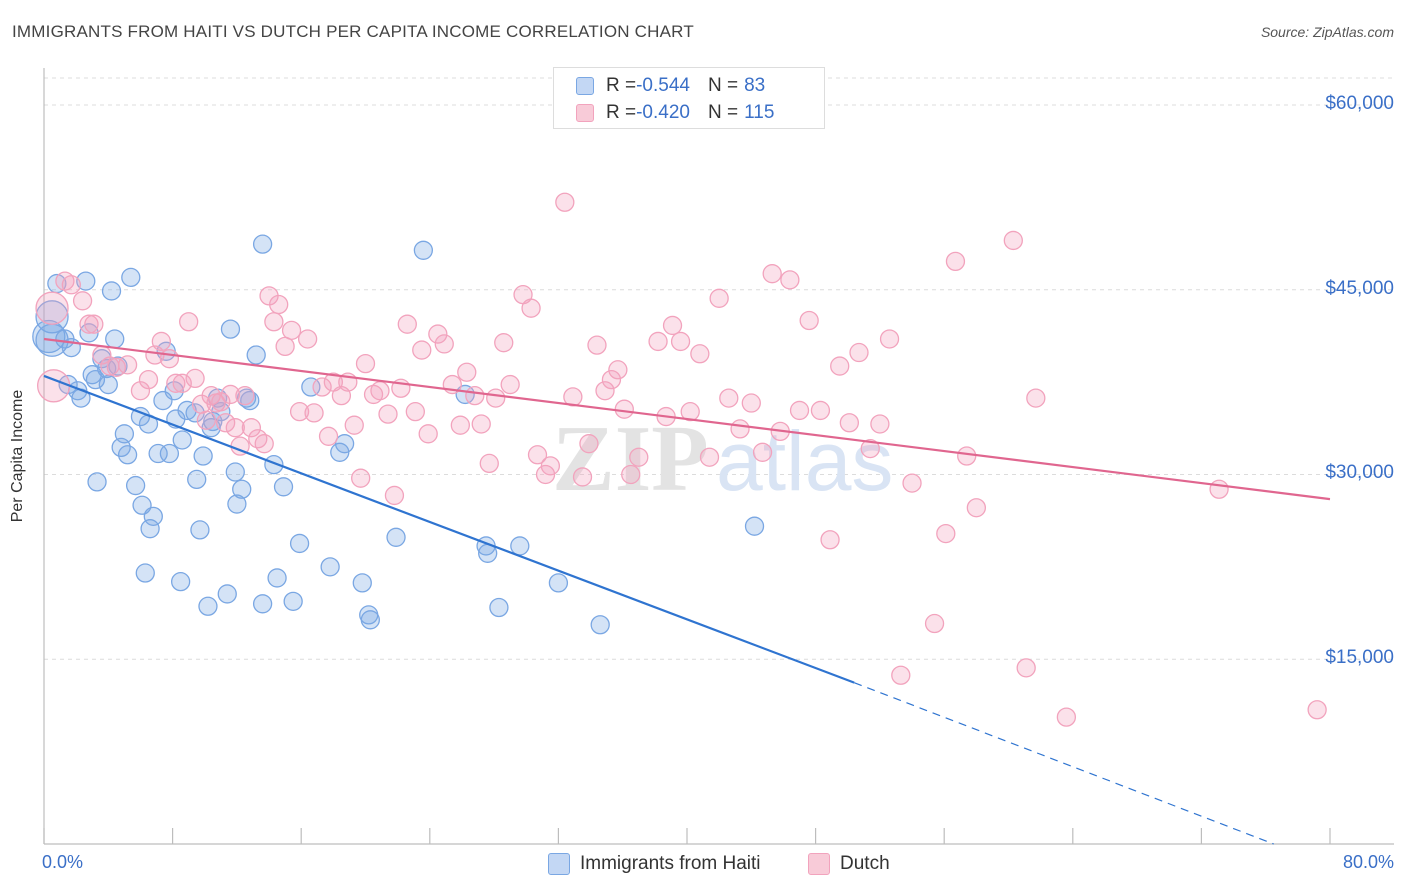 The width and height of the screenshot is (1406, 892). I want to click on legend-row-haiti: R = -0.544 N = 83, so click(670, 86).